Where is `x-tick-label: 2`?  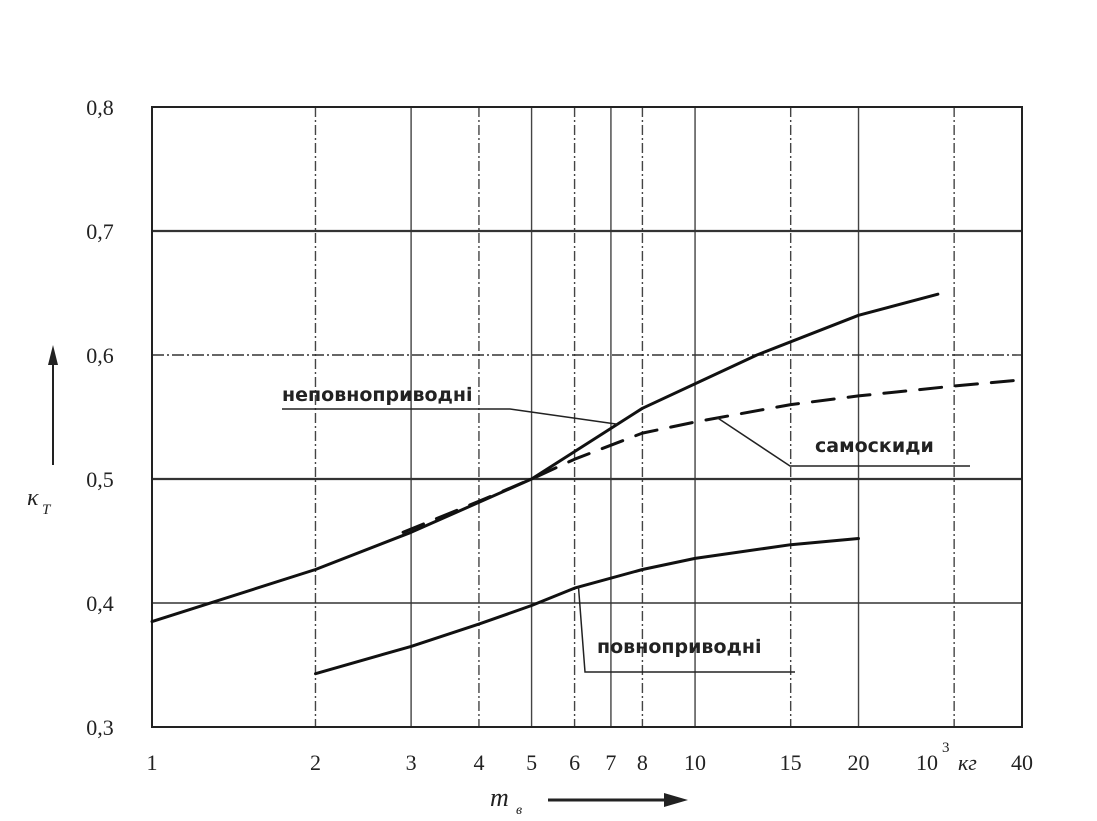
x-tick-label: 2 is located at coordinates (315, 762).